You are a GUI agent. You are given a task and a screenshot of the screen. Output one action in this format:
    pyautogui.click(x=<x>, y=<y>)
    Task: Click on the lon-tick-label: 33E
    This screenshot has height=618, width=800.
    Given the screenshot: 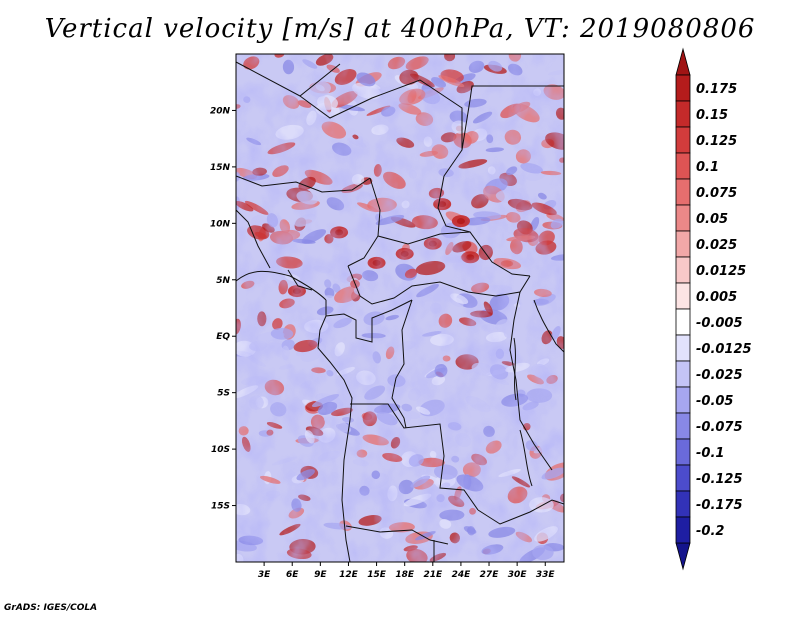 What is the action you would take?
    pyautogui.click(x=546, y=575)
    